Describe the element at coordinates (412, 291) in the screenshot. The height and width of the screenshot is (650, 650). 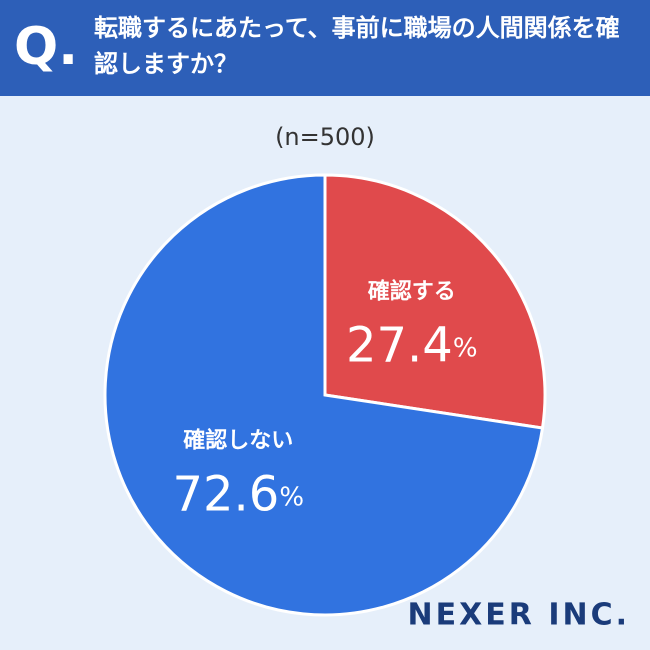
I see `category-label: 確認する` at that location.